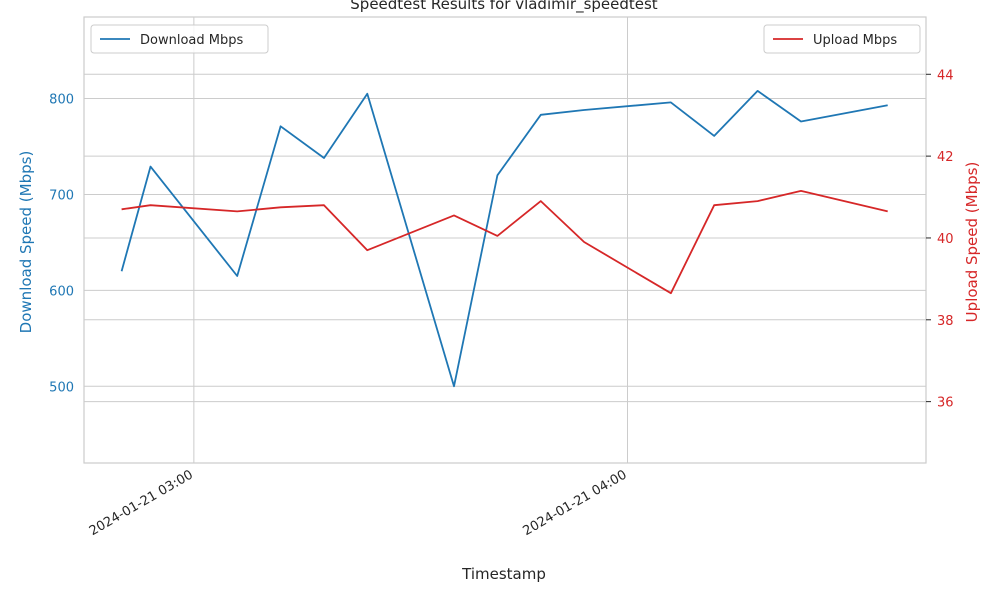  Describe the element at coordinates (26, 242) in the screenshot. I see `left-y-axis-label: Download Speed (Mbps)` at that location.